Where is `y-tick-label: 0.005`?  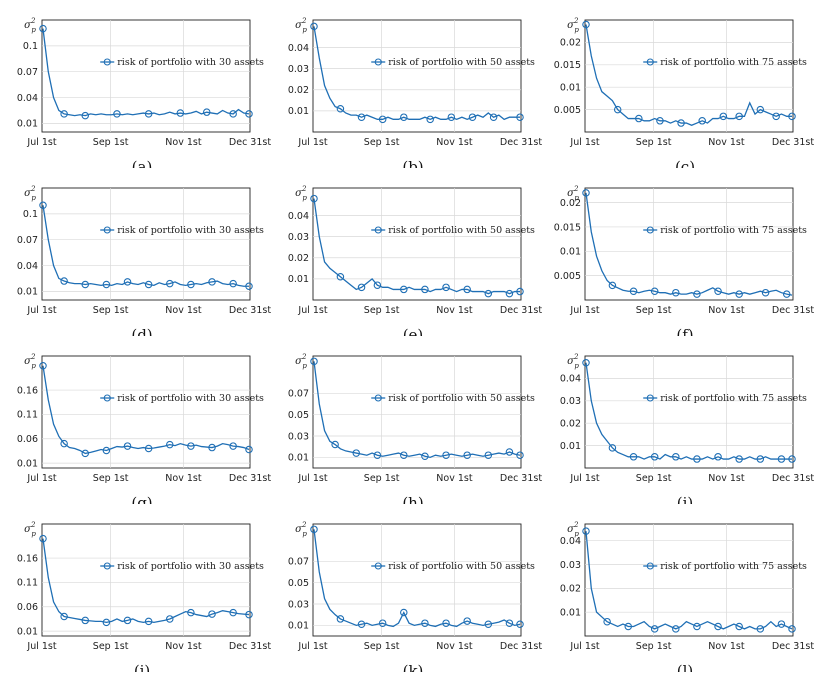
y-tick-label: 0.005 is located at coordinates (567, 276).